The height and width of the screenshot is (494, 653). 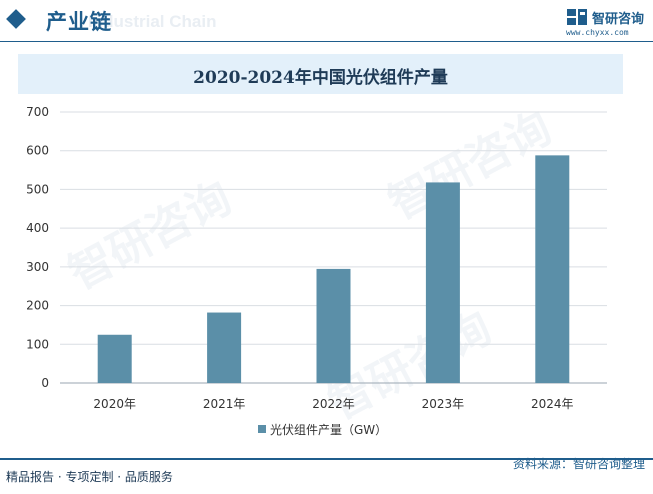 I want to click on y-tick-label: 200, so click(x=37, y=306).